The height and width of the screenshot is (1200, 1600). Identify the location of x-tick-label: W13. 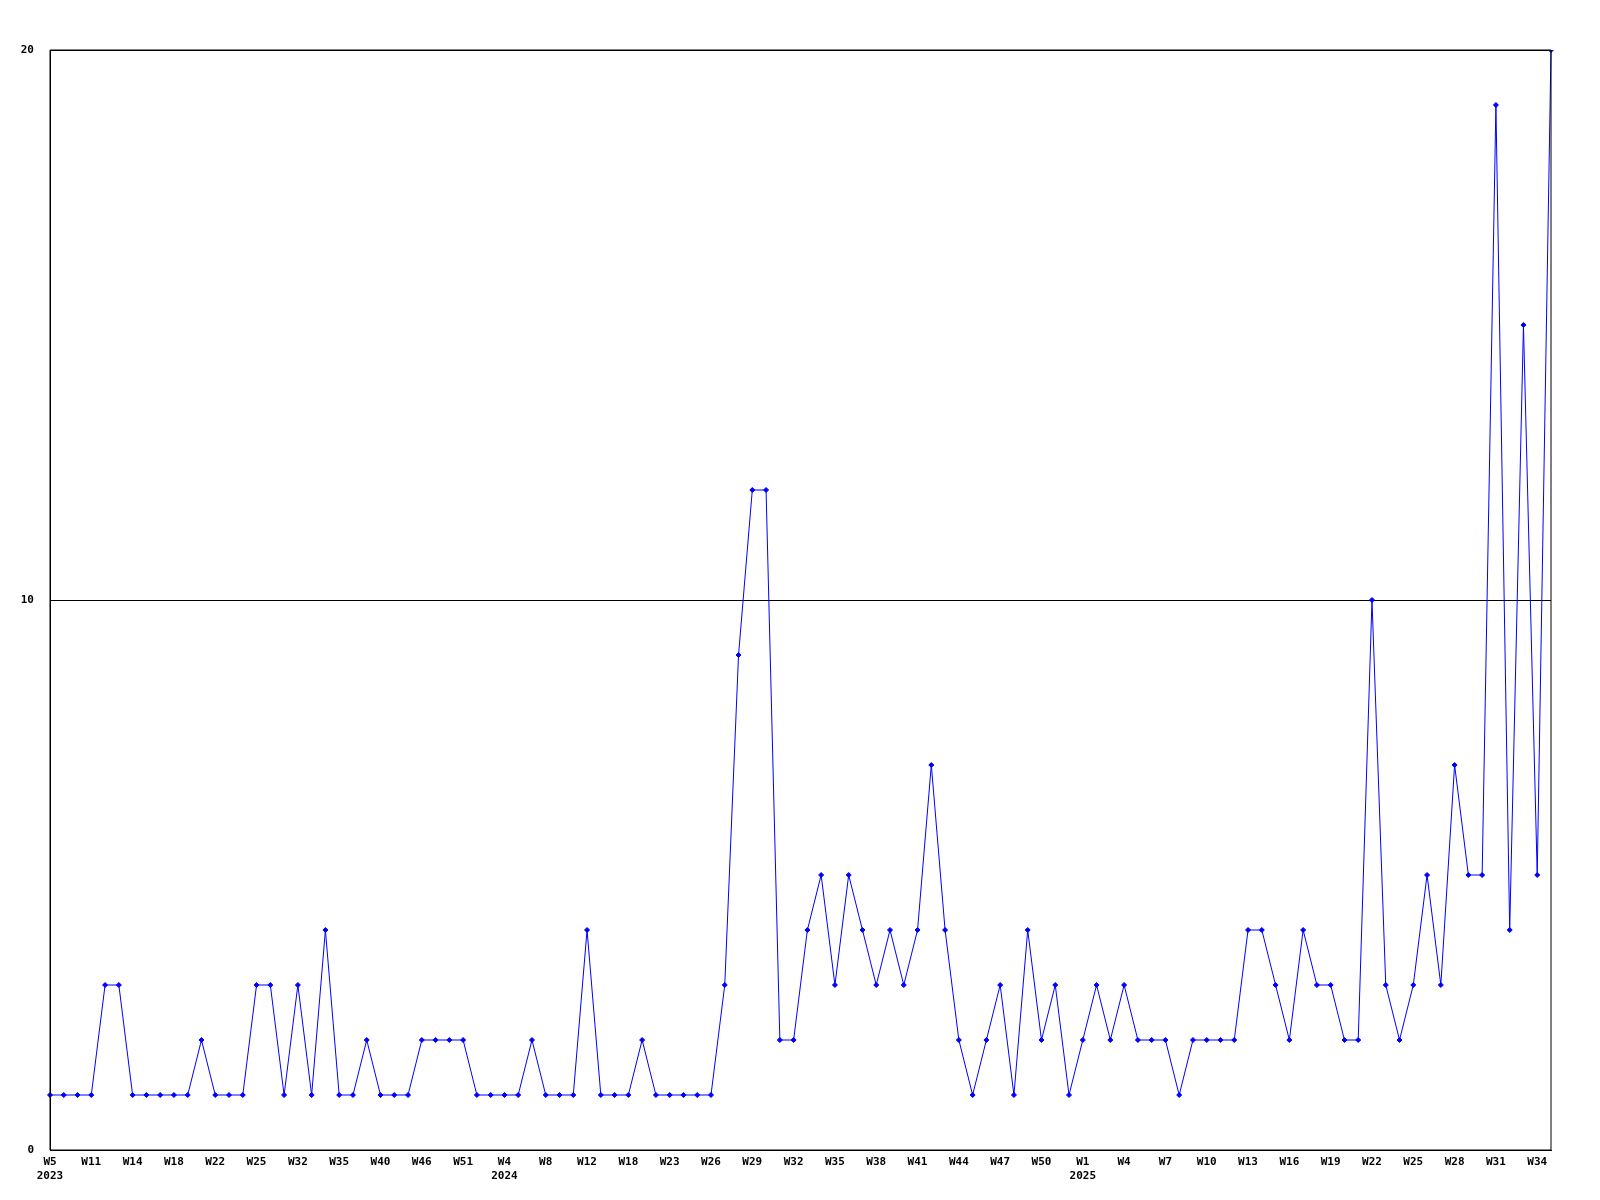
(1248, 1162).